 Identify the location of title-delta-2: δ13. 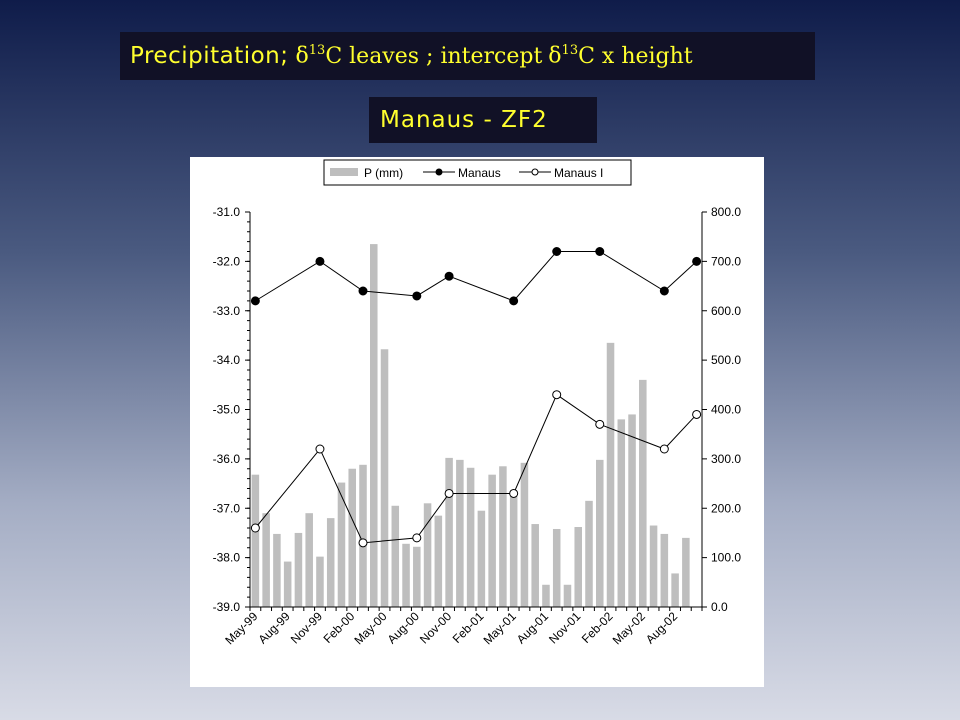
(563, 56).